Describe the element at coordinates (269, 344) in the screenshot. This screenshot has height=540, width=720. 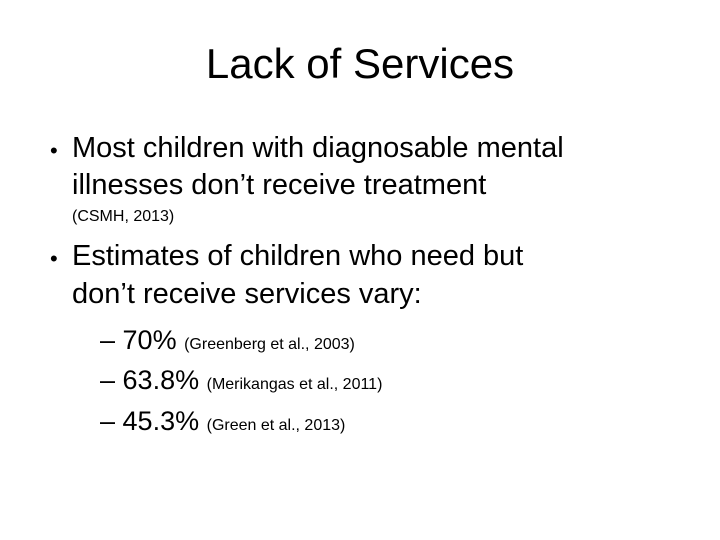
I see `item-source: (Greenberg et al., 2003)` at that location.